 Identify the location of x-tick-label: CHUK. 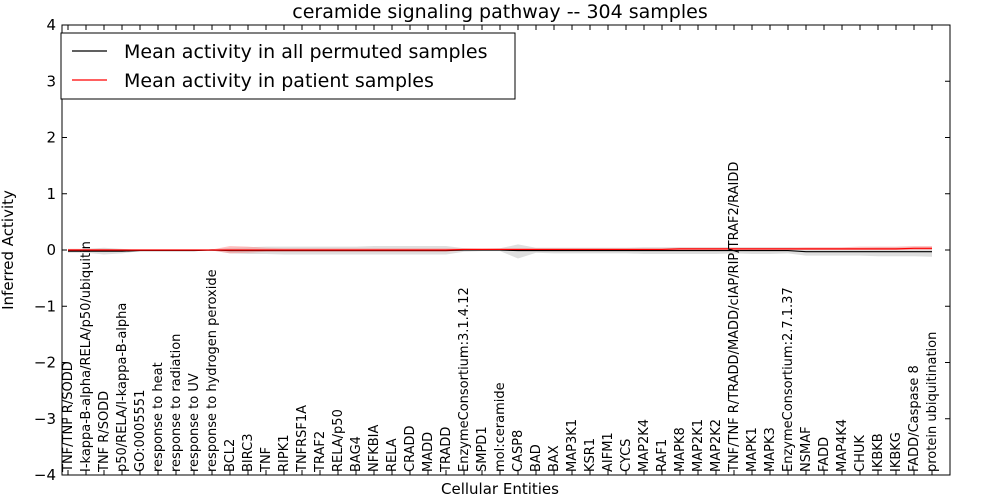
(860, 453).